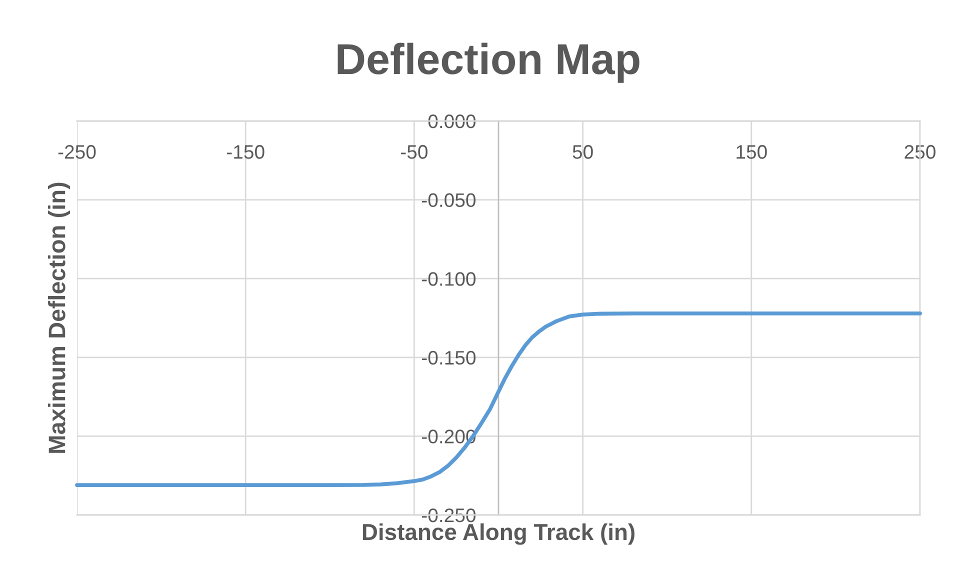 The width and height of the screenshot is (956, 580). Describe the element at coordinates (77, 152) in the screenshot. I see `x-tick-label: -250` at that location.